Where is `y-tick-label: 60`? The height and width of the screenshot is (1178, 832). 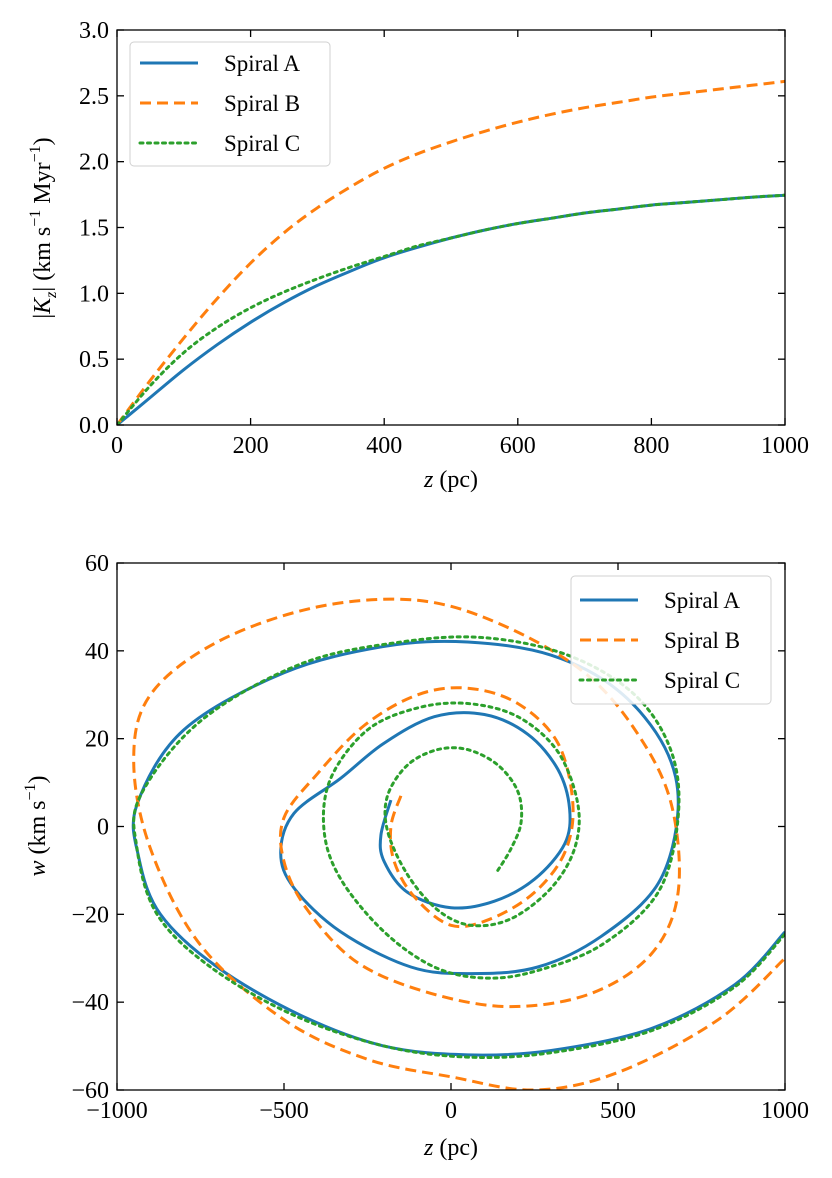 y-tick-label: 60 is located at coordinates (97, 564).